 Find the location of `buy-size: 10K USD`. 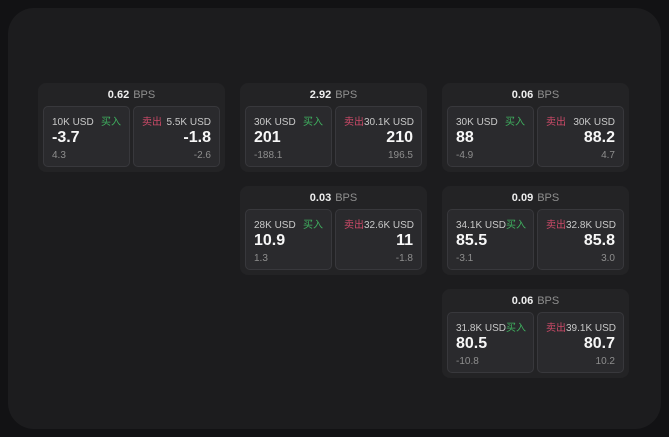

buy-size: 10K USD is located at coordinates (73, 122).